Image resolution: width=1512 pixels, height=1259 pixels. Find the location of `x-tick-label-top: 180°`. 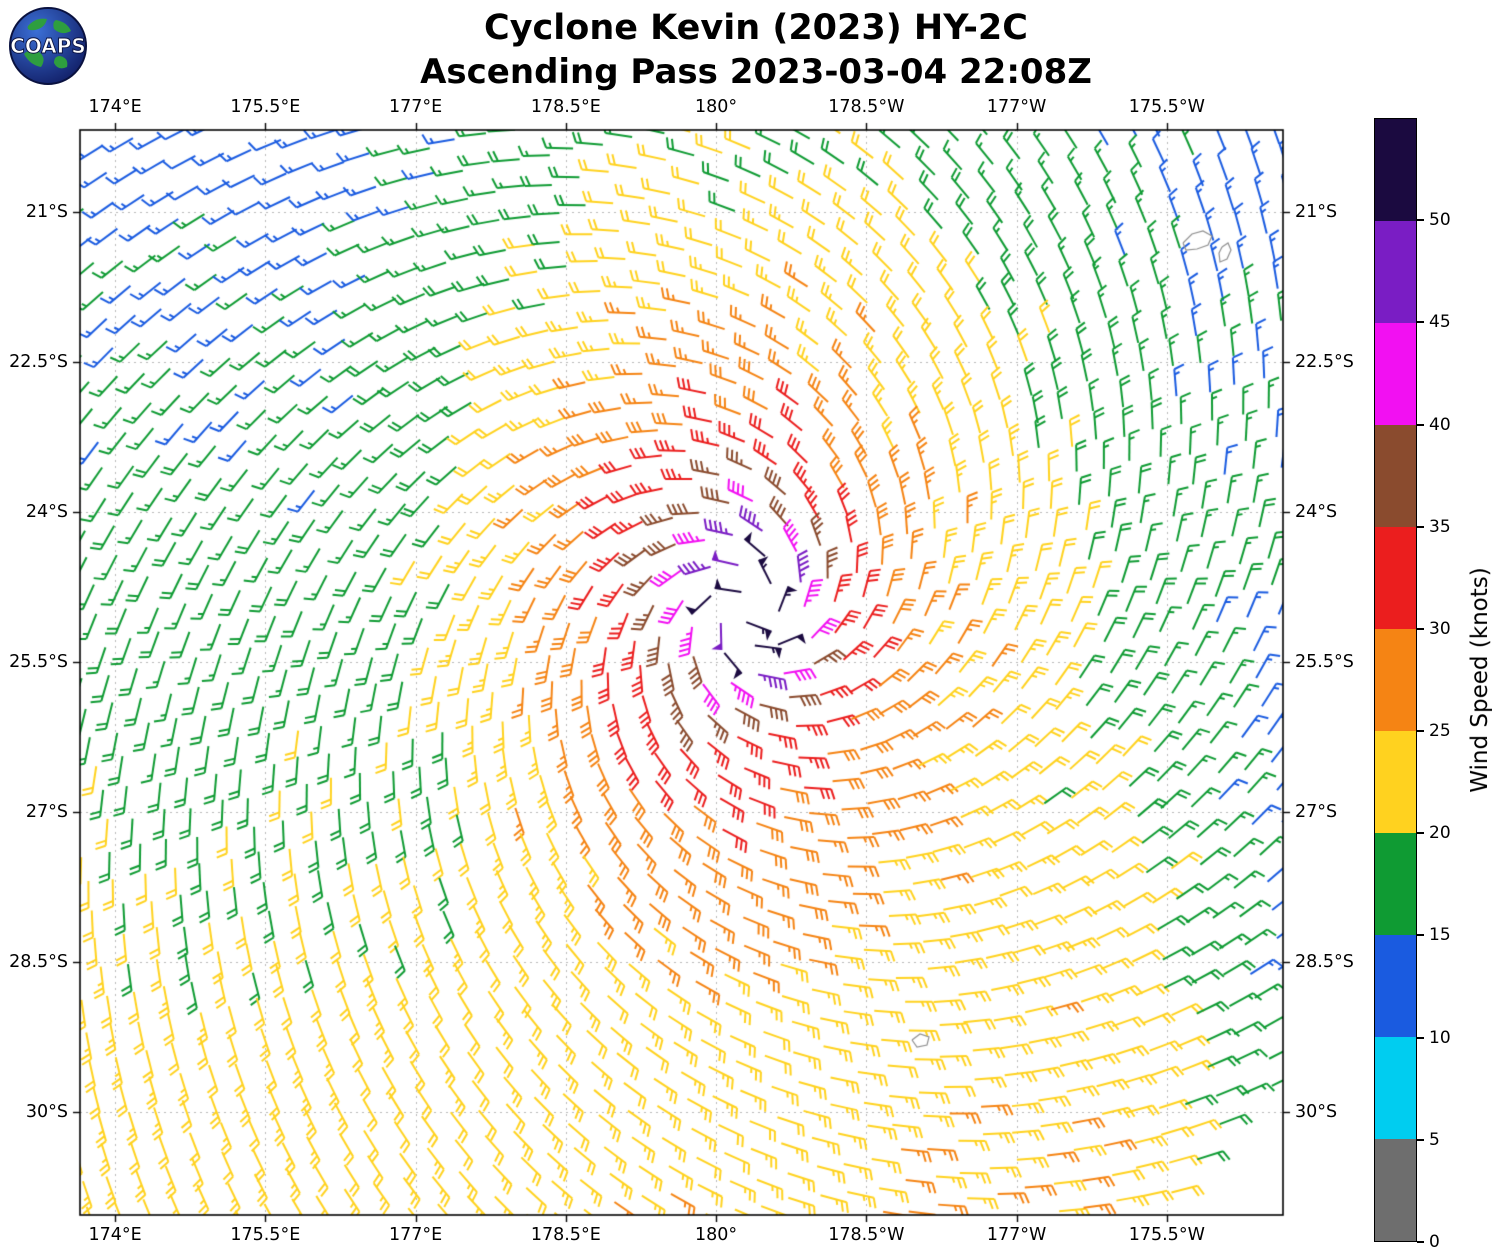

x-tick-label-top: 180° is located at coordinates (716, 107).